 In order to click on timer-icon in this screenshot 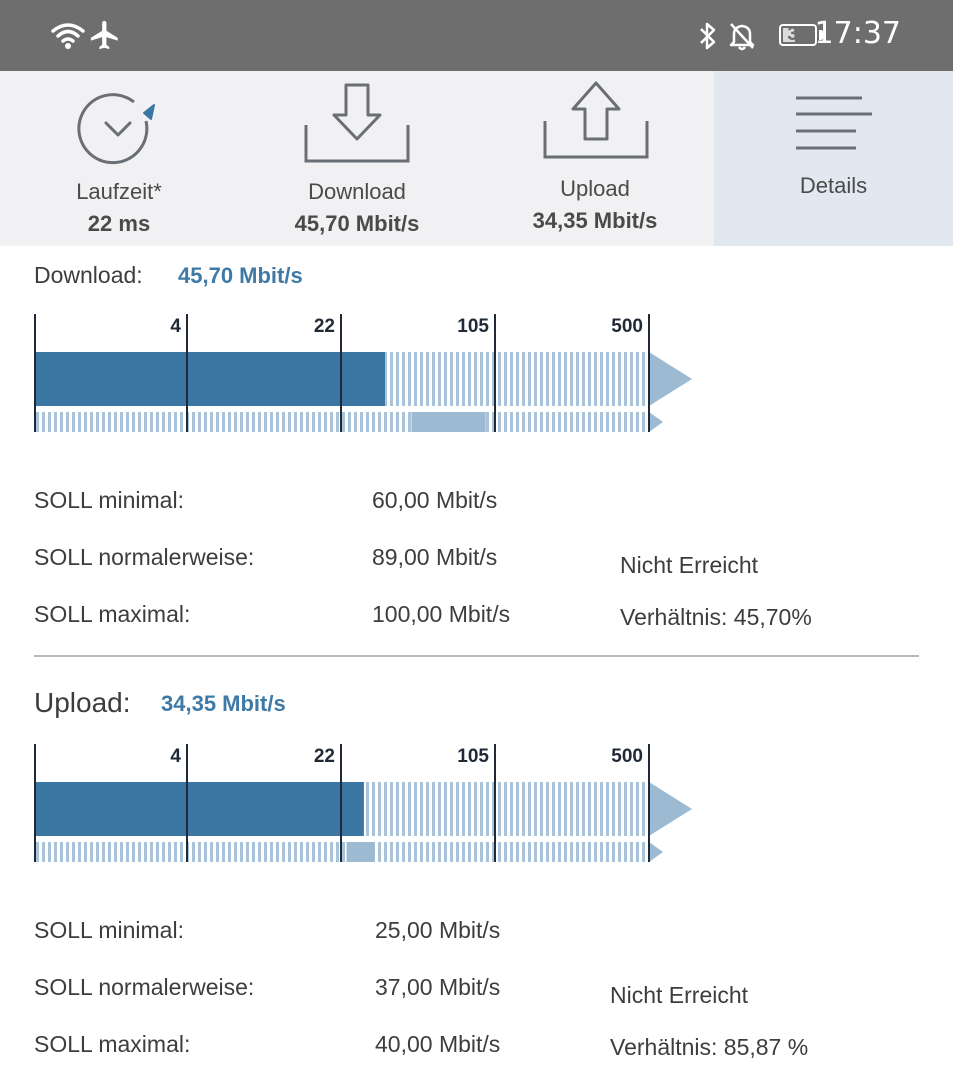, I will do `click(116, 129)`.